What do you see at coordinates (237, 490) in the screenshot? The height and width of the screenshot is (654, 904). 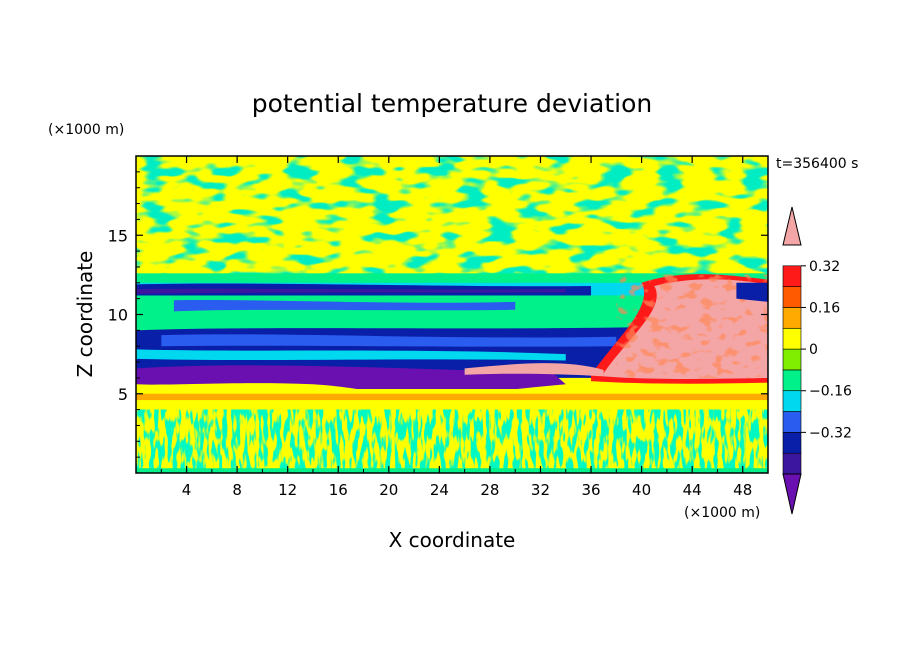 I see `x-tick-label: 8` at bounding box center [237, 490].